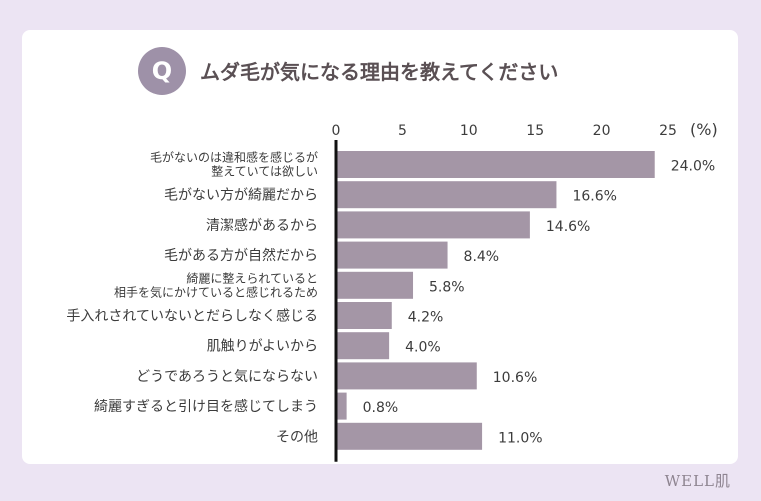  I want to click on value-label: 24.0%, so click(693, 167).